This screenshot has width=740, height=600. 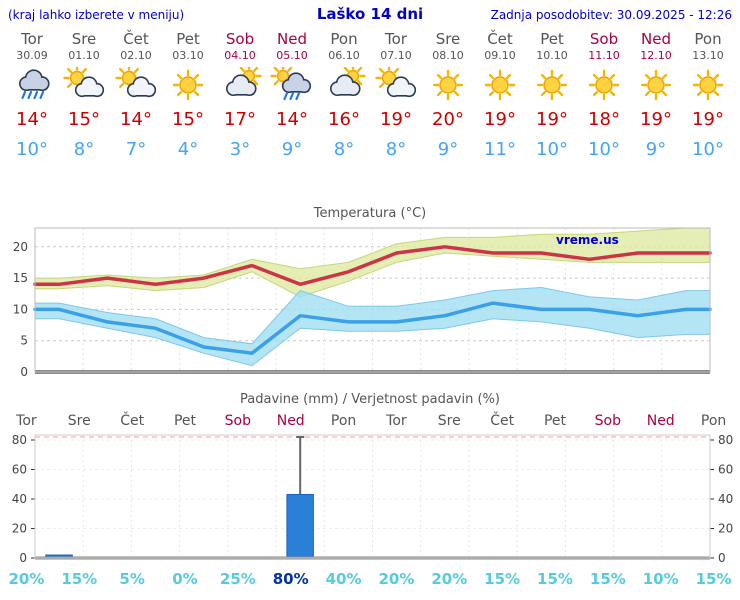 What do you see at coordinates (587, 240) in the screenshot?
I see `vreme-us-watermark: vreme.us` at bounding box center [587, 240].